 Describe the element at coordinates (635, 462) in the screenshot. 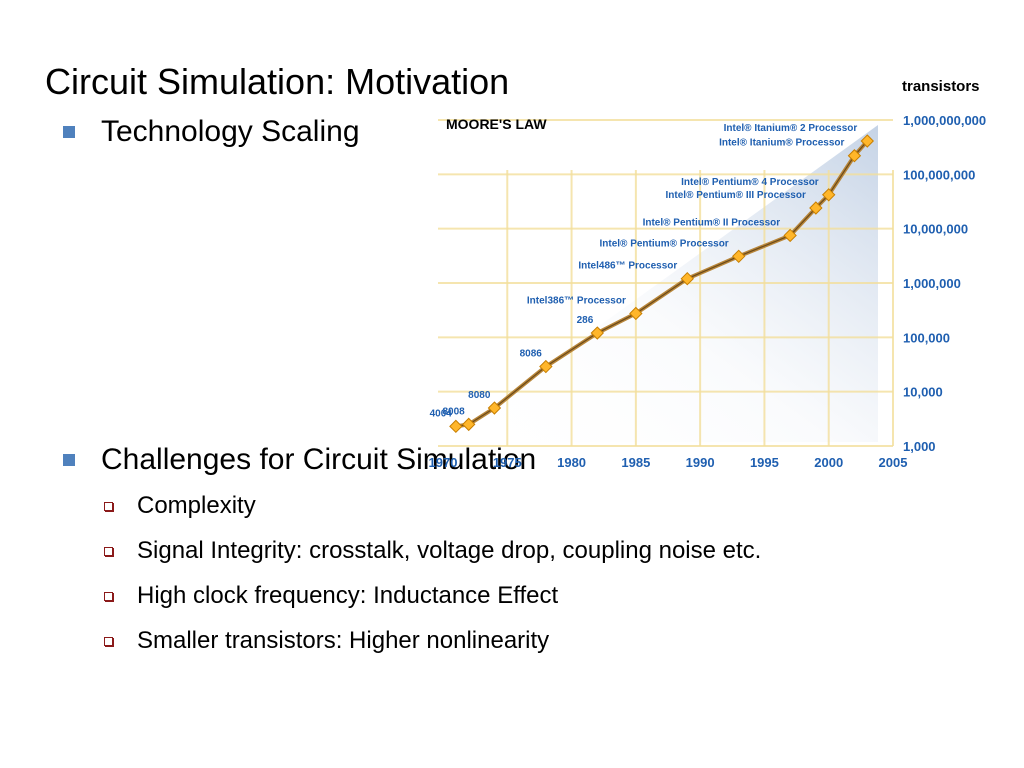

I see `x-tick-label: 1985` at that location.